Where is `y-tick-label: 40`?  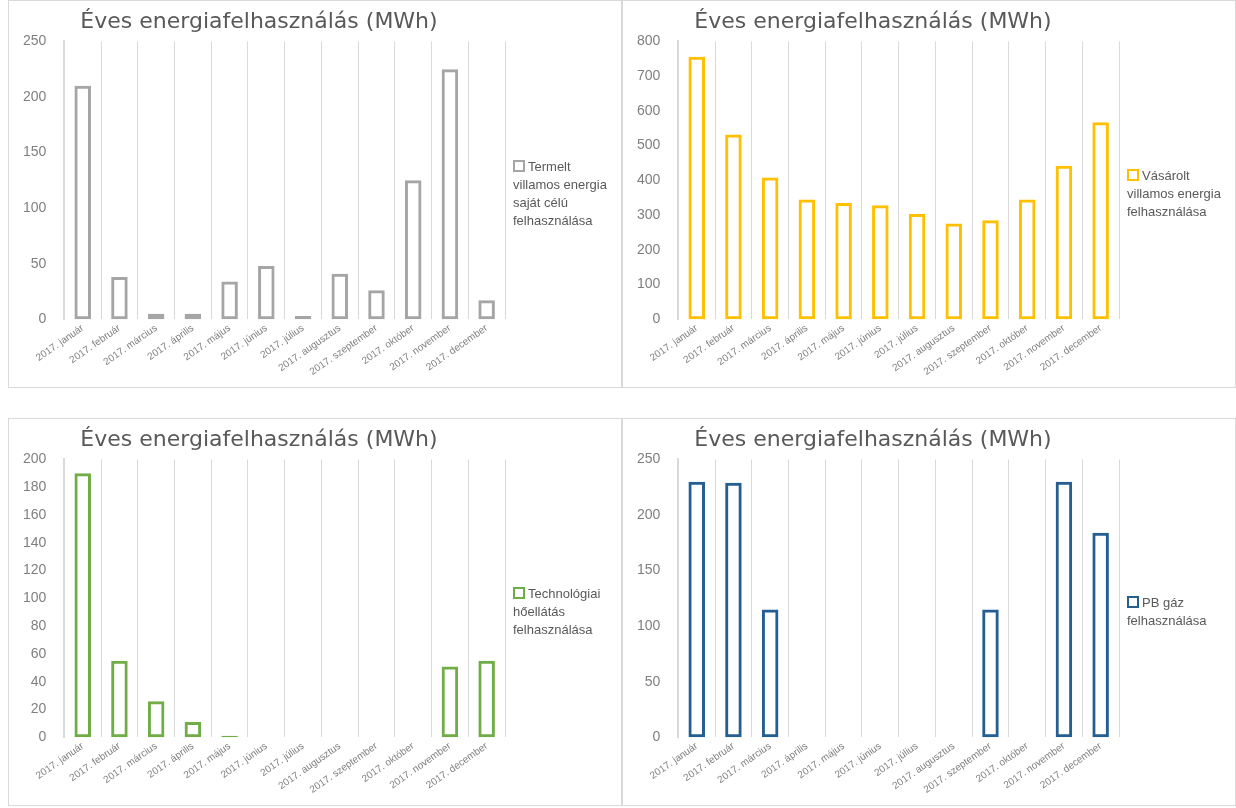 y-tick-label: 40 is located at coordinates (38, 680).